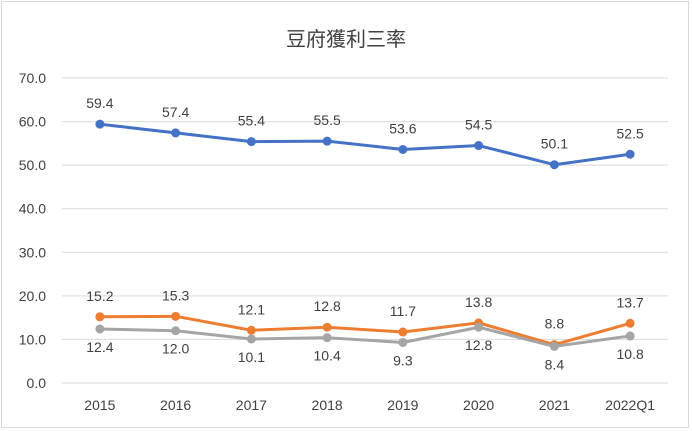  What do you see at coordinates (32, 339) in the screenshot?
I see `y-tick-label: 10.0` at bounding box center [32, 339].